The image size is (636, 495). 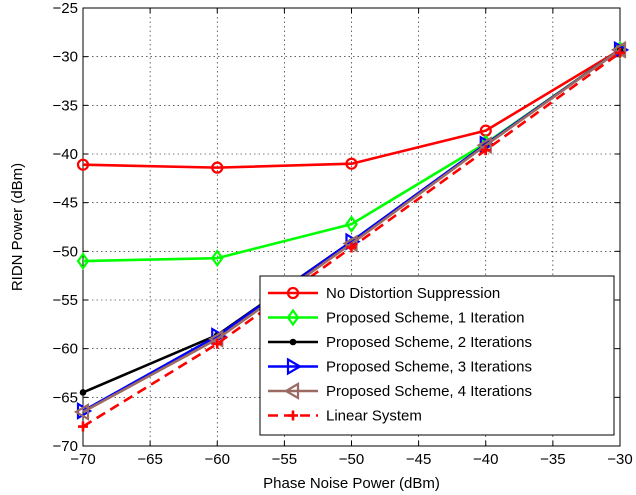 I want to click on y-tick-label: −70, so click(x=65, y=446).